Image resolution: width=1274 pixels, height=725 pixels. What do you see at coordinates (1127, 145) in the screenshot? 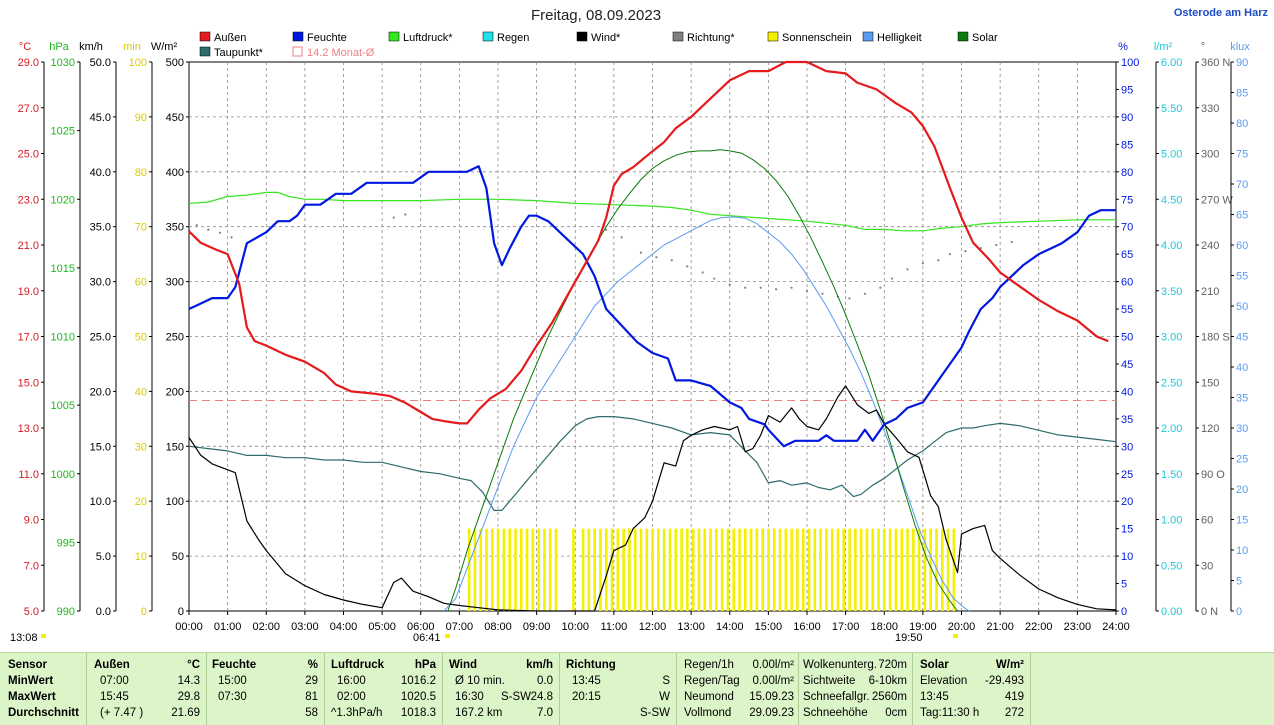
I see `y-tick-label-pct: 85` at bounding box center [1127, 145].